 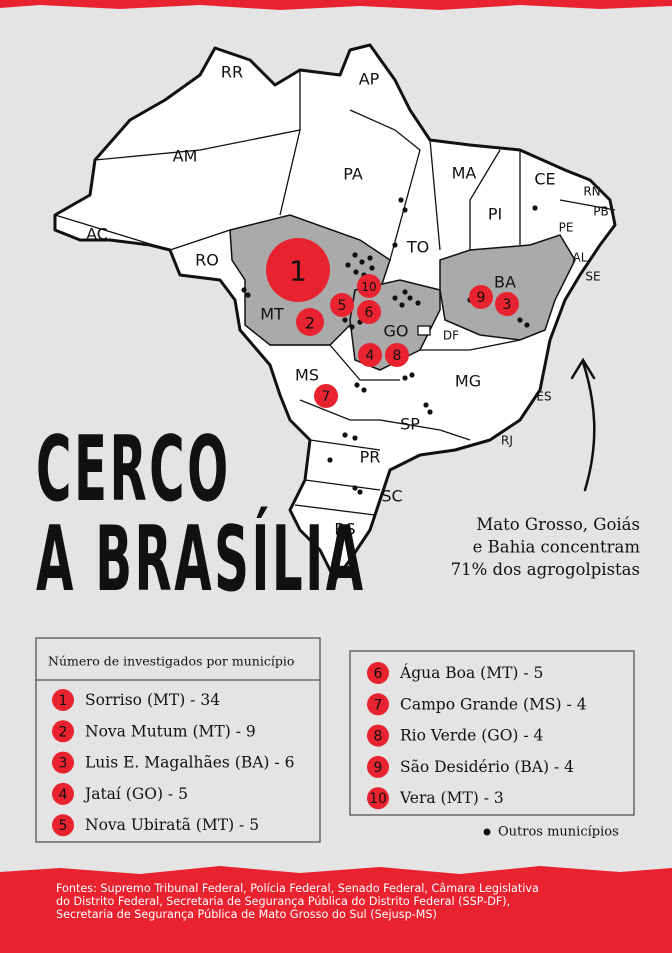 What do you see at coordinates (487, 767) in the screenshot?
I see `legend-label: São Desidério (BA) - 4` at bounding box center [487, 767].